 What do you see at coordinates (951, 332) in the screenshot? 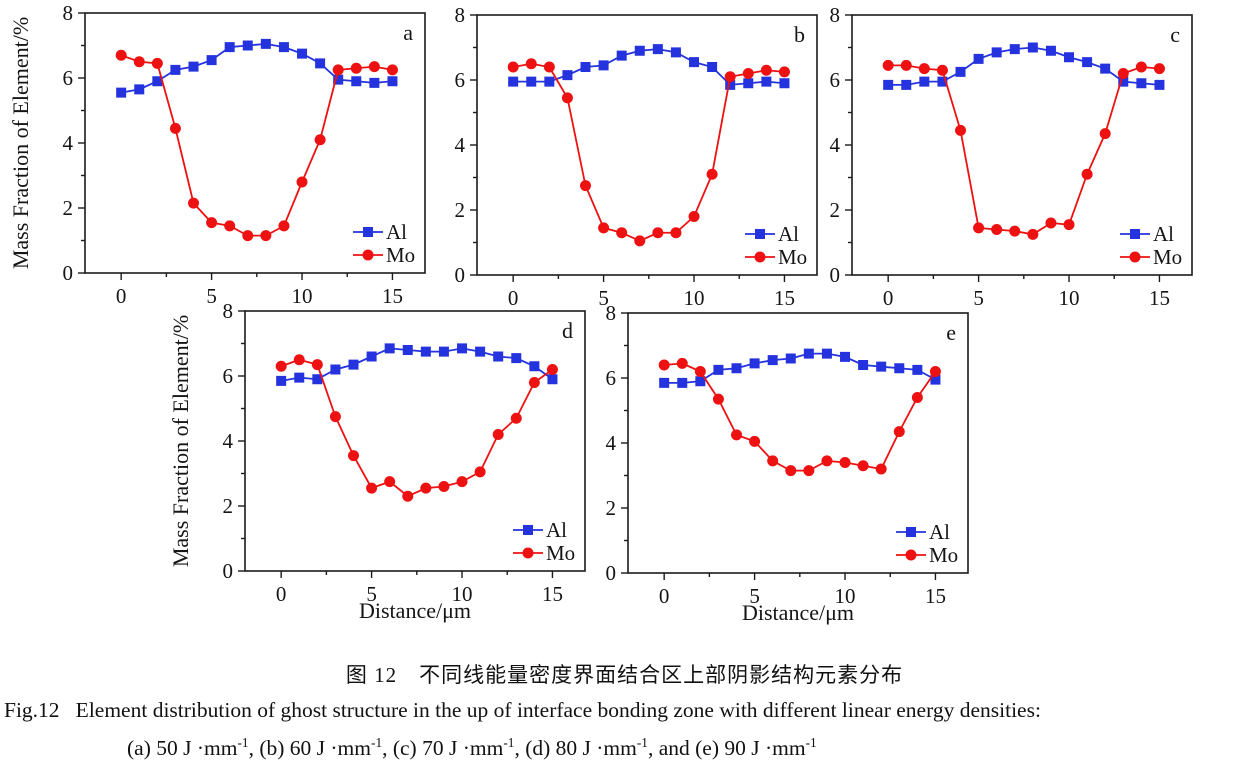
I see `panel-letter-e: e` at bounding box center [951, 332].